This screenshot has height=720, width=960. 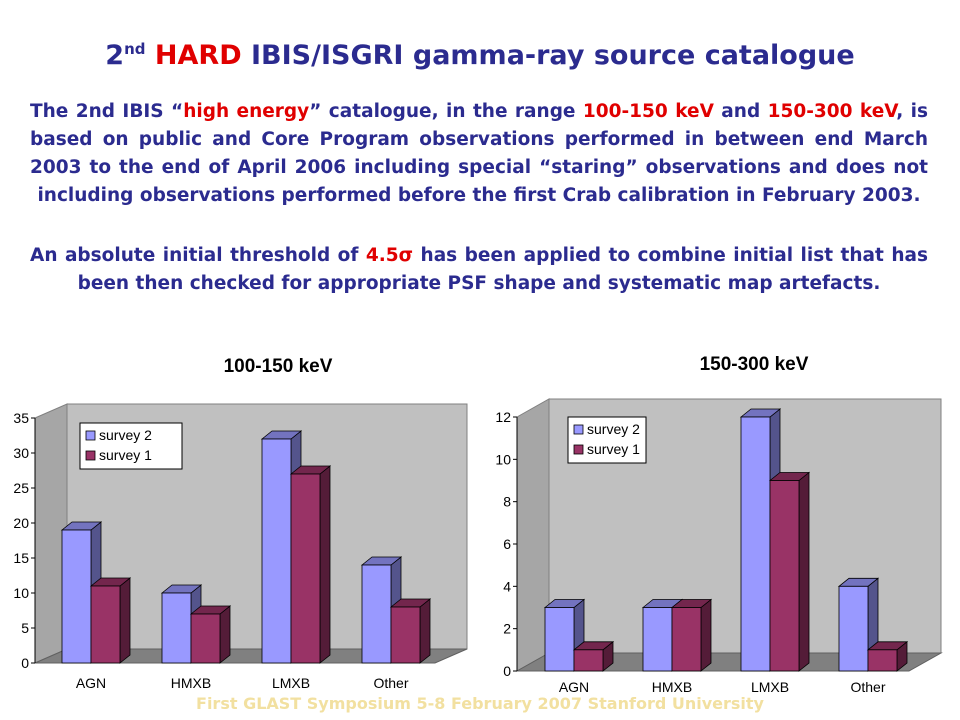 I want to click on chart-title: 150-300 keV, so click(x=754, y=364).